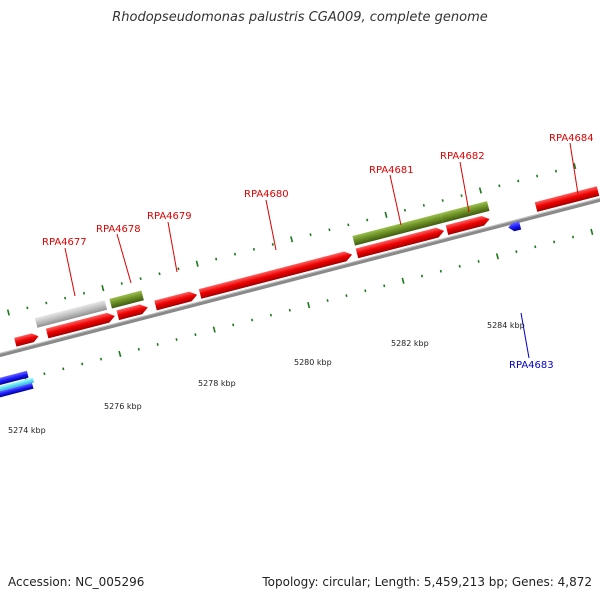 The width and height of the screenshot is (600, 600). Describe the element at coordinates (64, 242) in the screenshot. I see `label-rpa-4677: RPA4677` at that location.